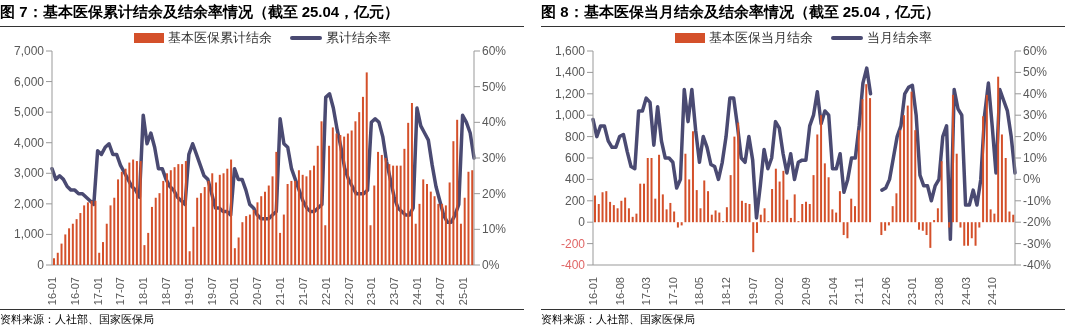 Image resolution: width=1065 pixels, height=332 pixels. I want to click on x-tick-label: 17-10, so click(672, 291).